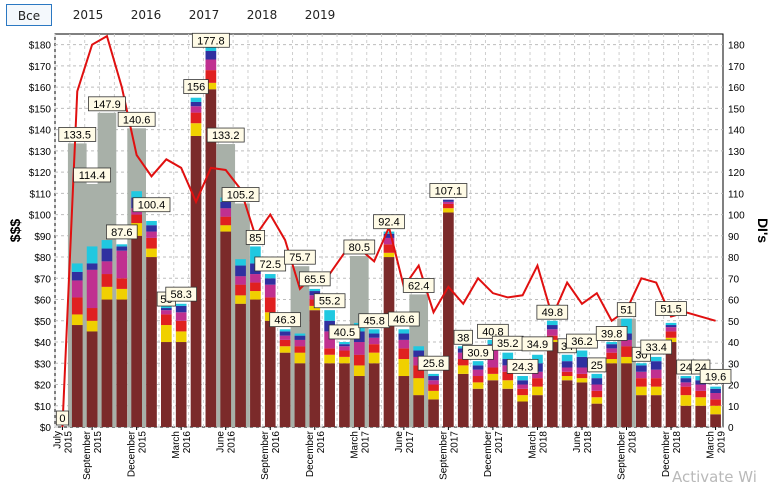 The image size is (768, 487). Describe the element at coordinates (88, 15) in the screenshot. I see `tab-2015: 2015` at that location.